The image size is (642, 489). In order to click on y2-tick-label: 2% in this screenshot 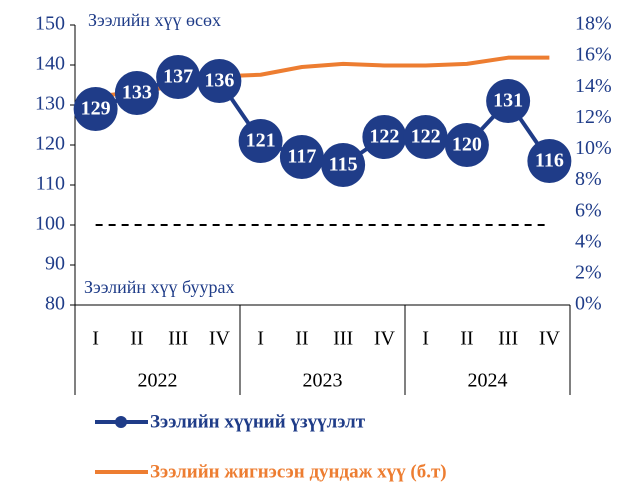, I will do `click(588, 272)`.